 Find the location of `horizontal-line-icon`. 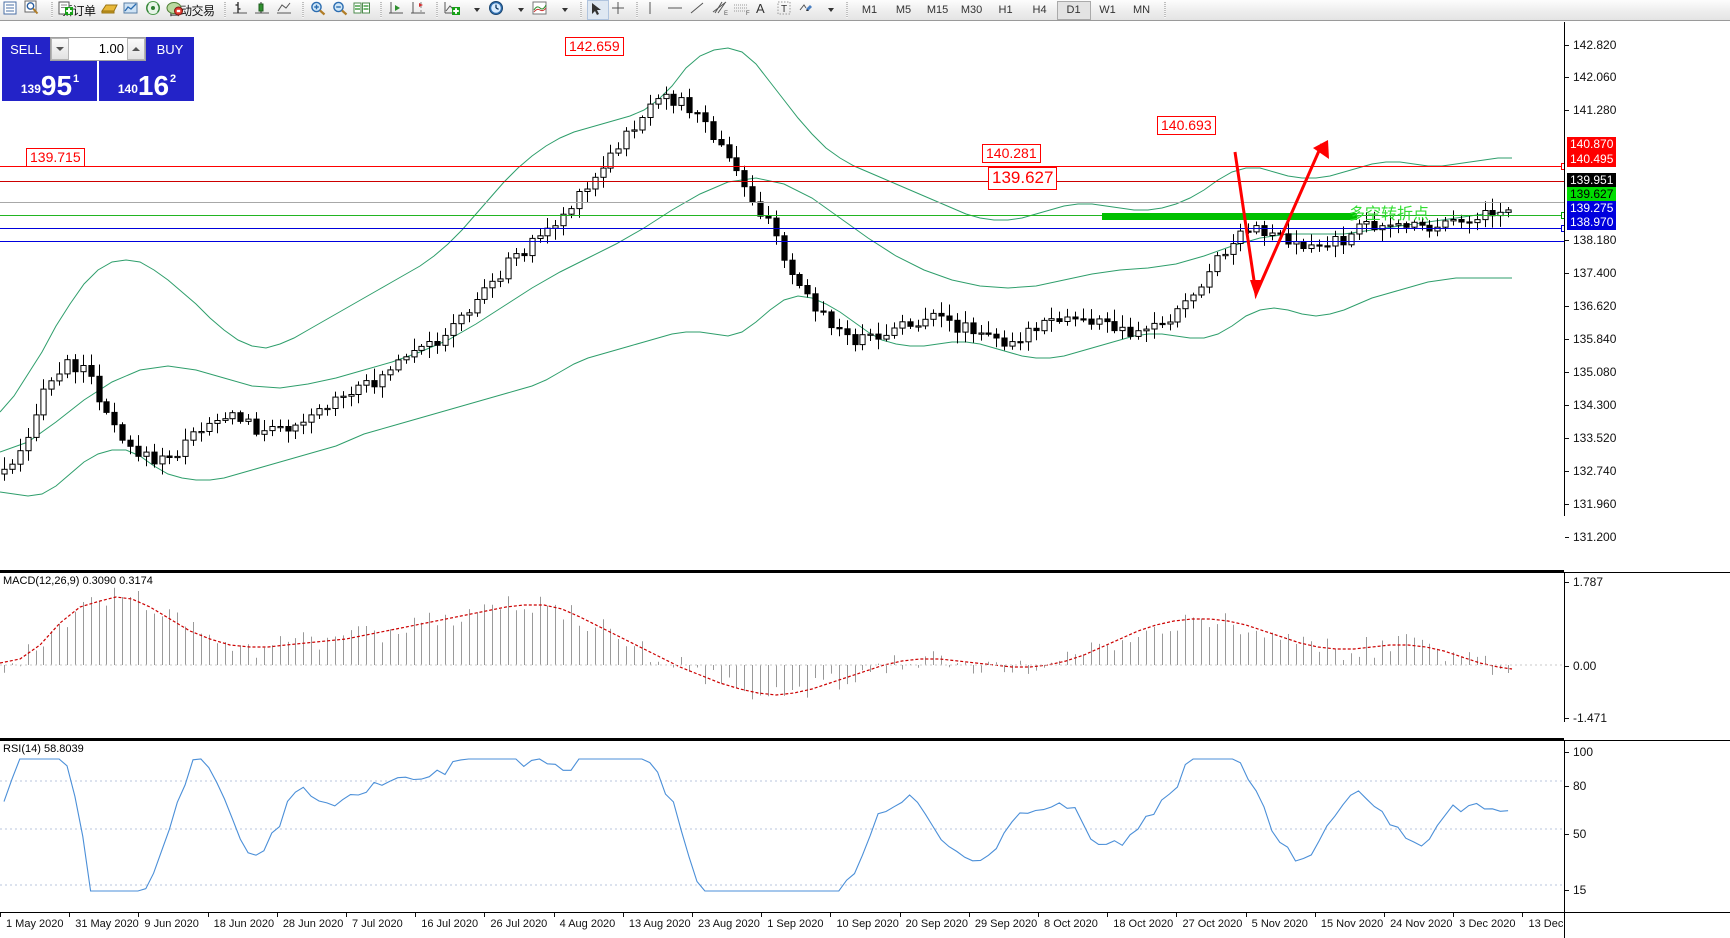

horizontal-line-icon is located at coordinates (676, 10).